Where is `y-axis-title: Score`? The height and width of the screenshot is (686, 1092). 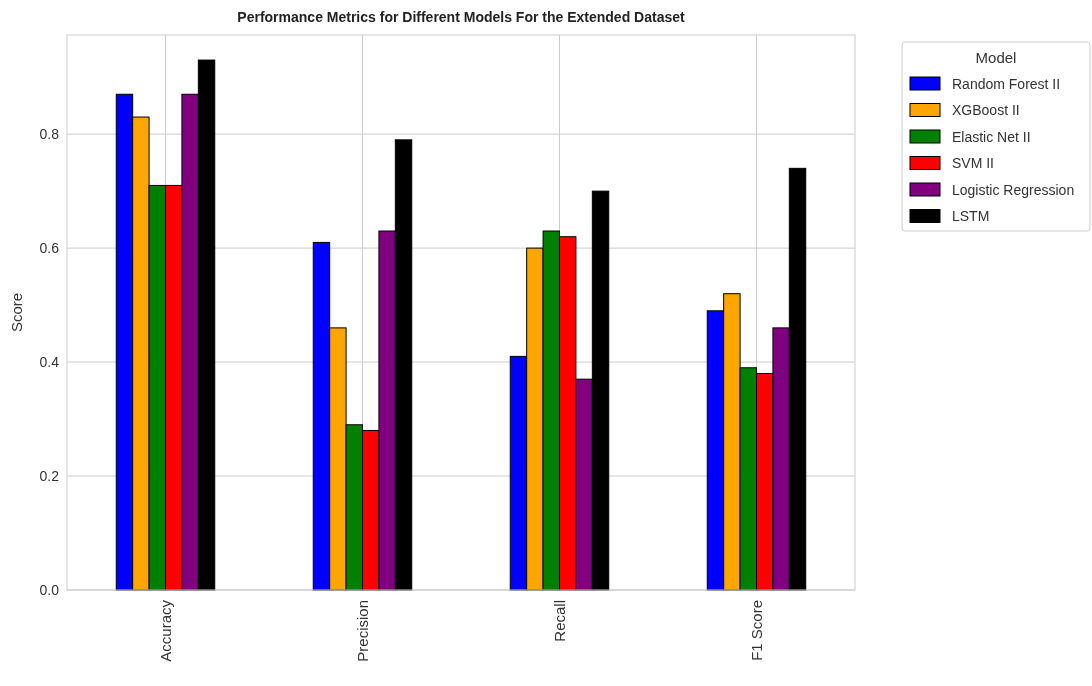
y-axis-title: Score is located at coordinates (16, 312).